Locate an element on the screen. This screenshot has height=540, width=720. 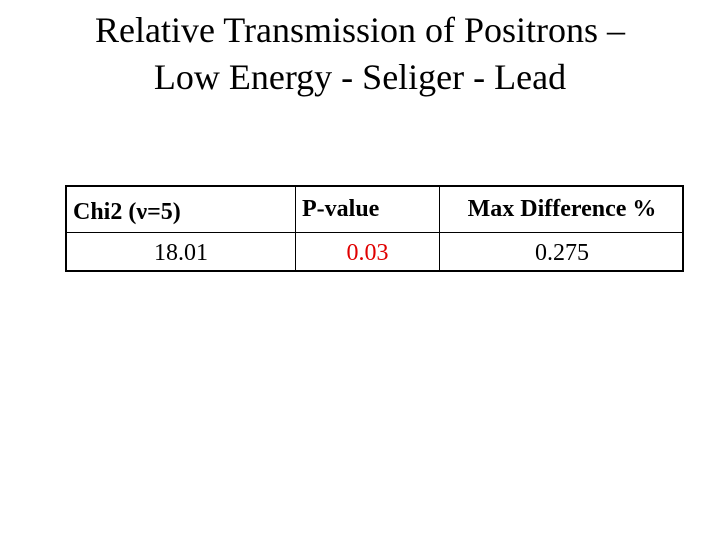
row-divider is located at coordinates (374, 232).